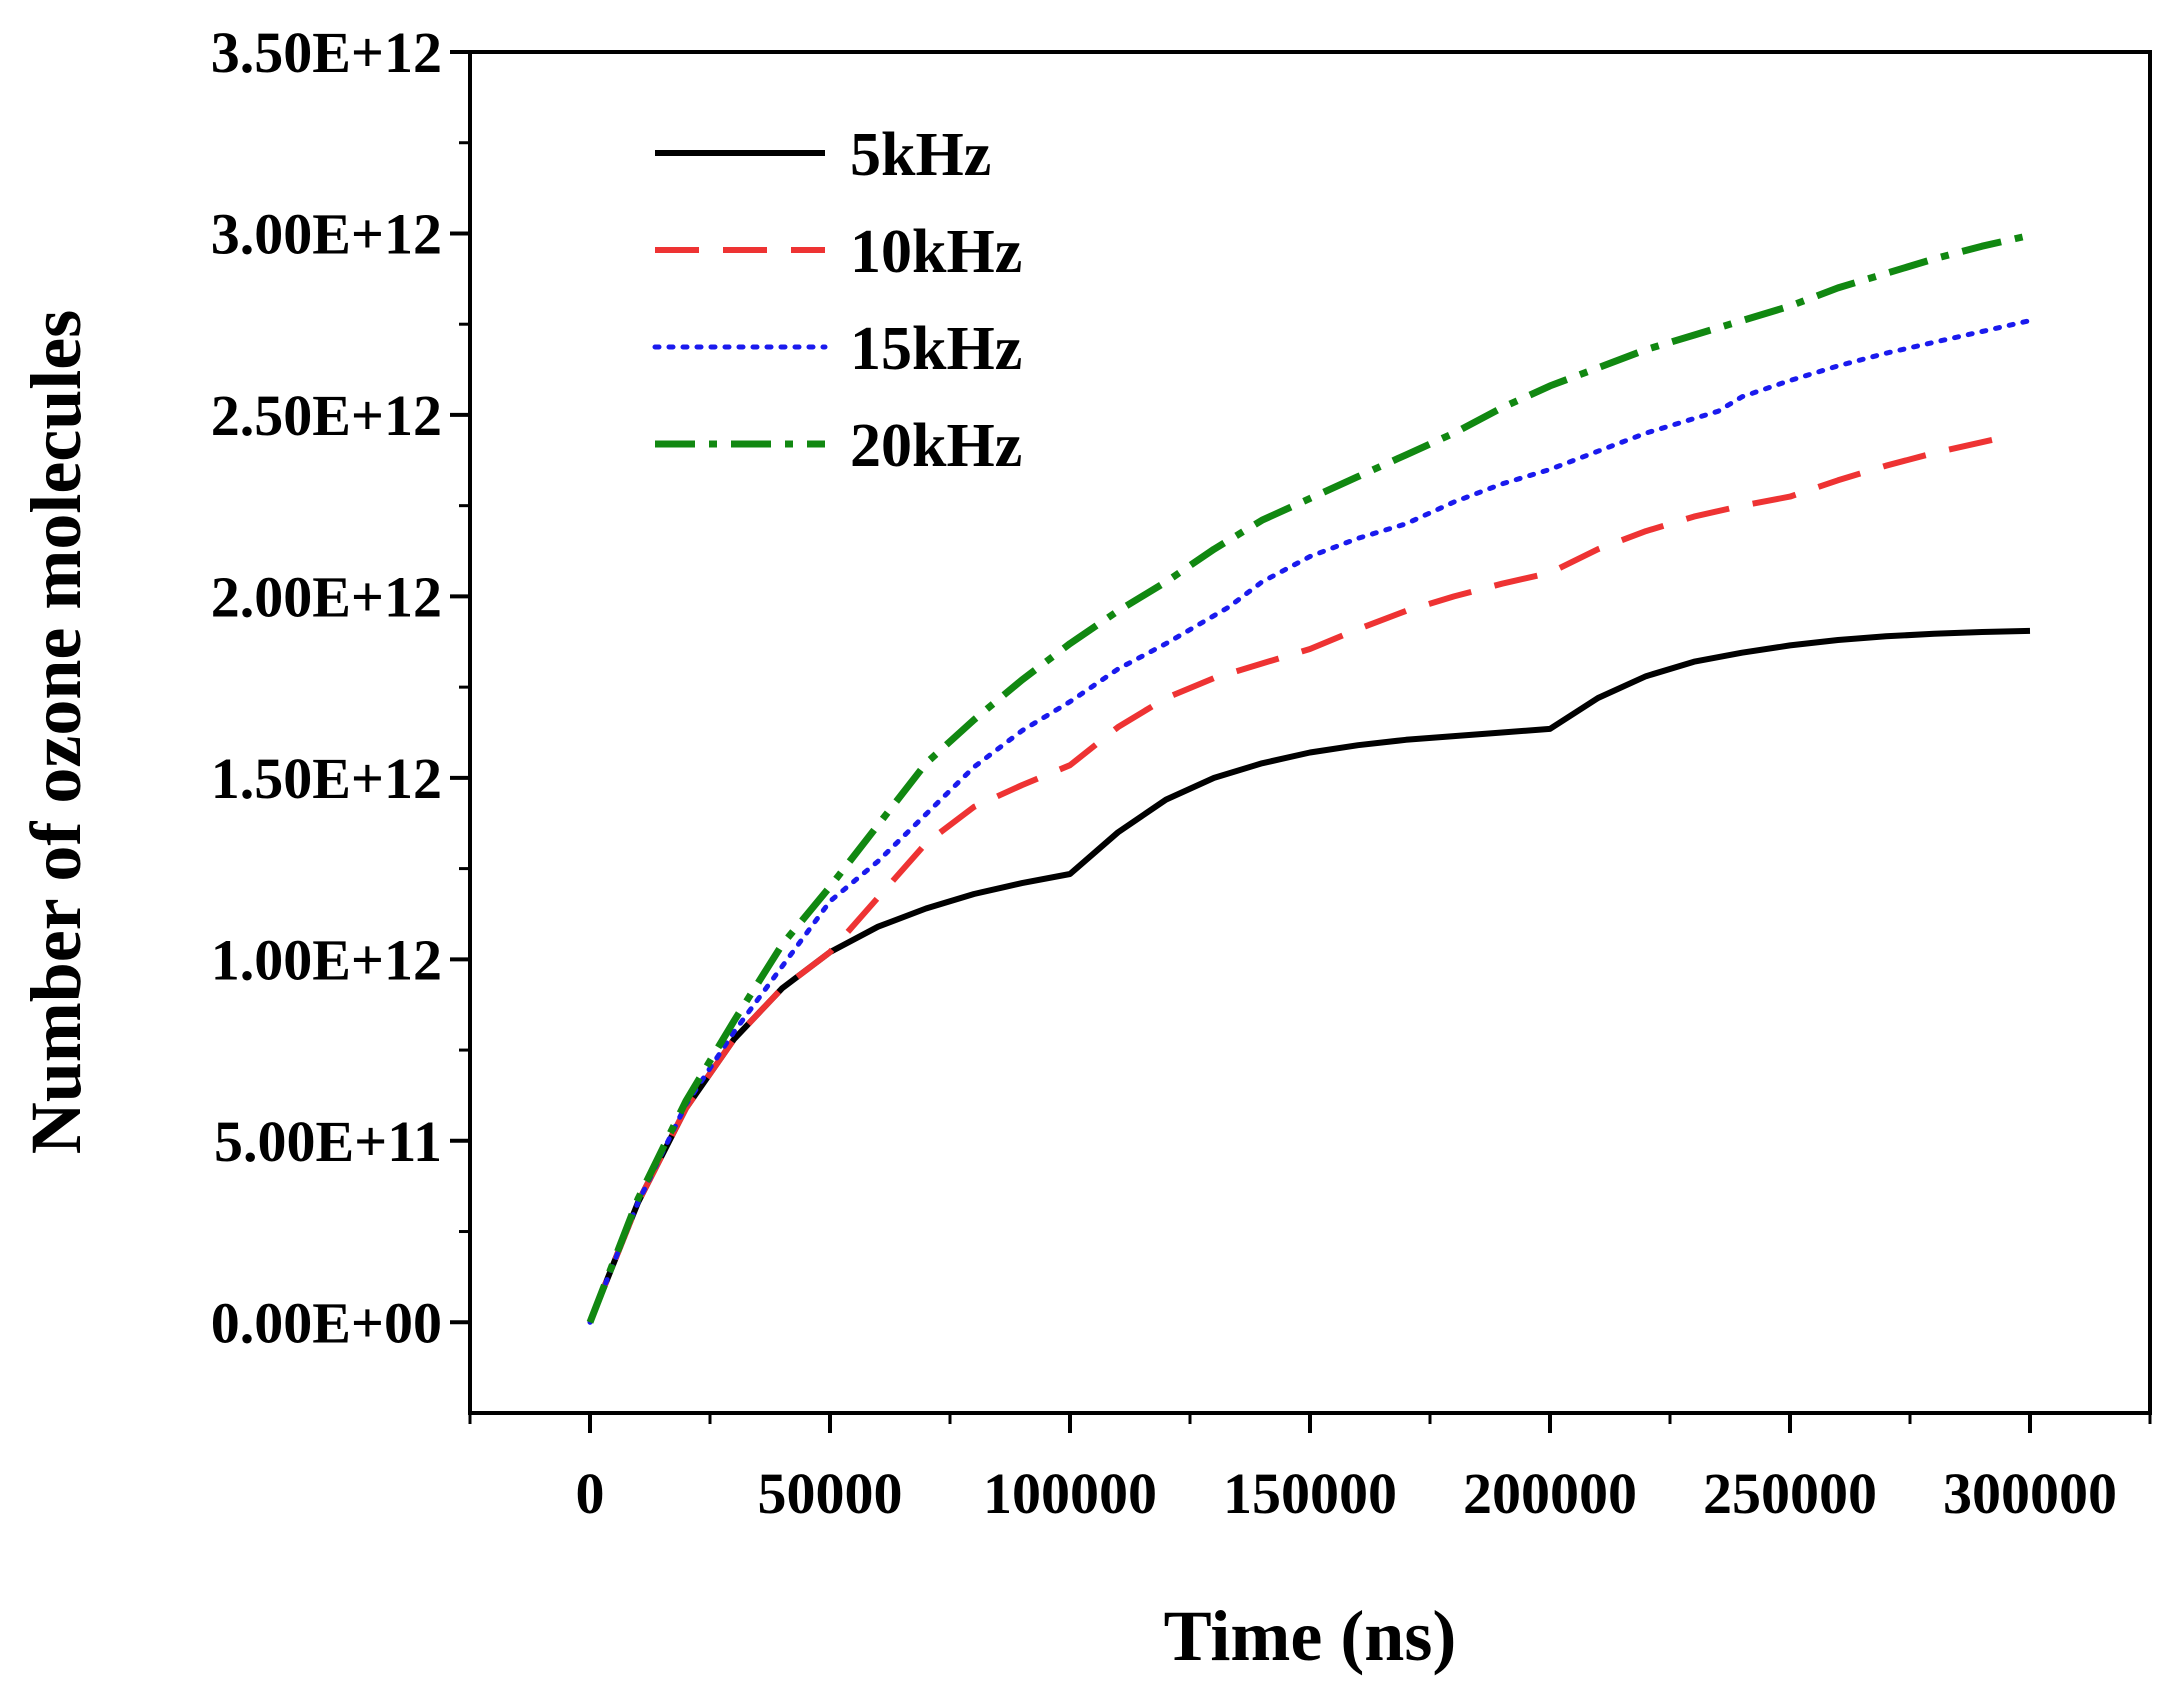 The image size is (2184, 1689). What do you see at coordinates (1550, 1493) in the screenshot?
I see `x-tick-label: 200000` at bounding box center [1550, 1493].